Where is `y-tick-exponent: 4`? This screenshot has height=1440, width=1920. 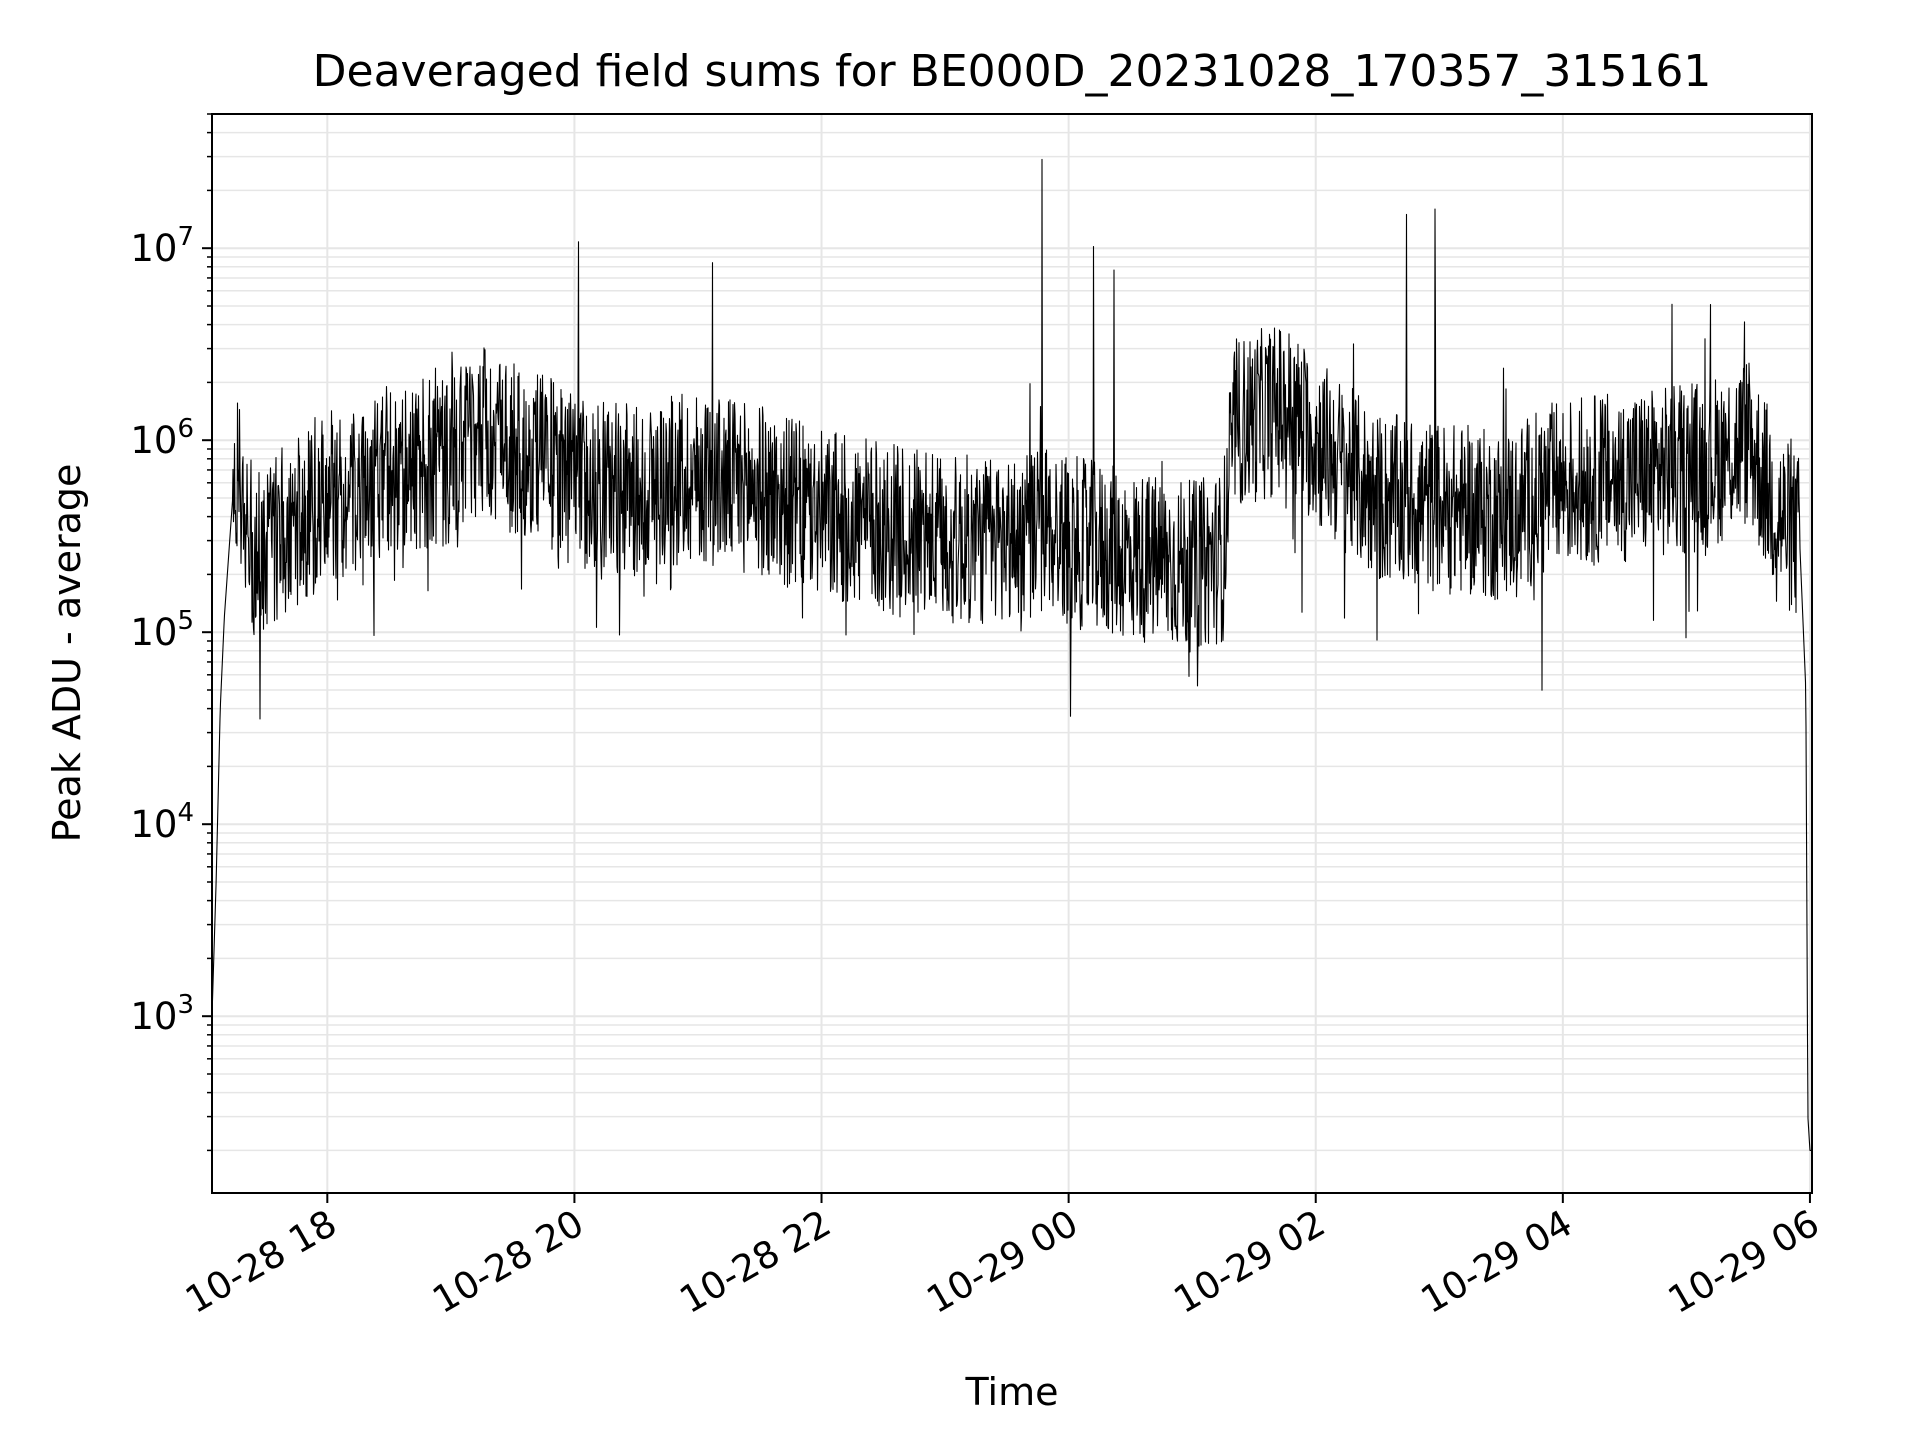
y-tick-exponent: 4 is located at coordinates (185, 813).